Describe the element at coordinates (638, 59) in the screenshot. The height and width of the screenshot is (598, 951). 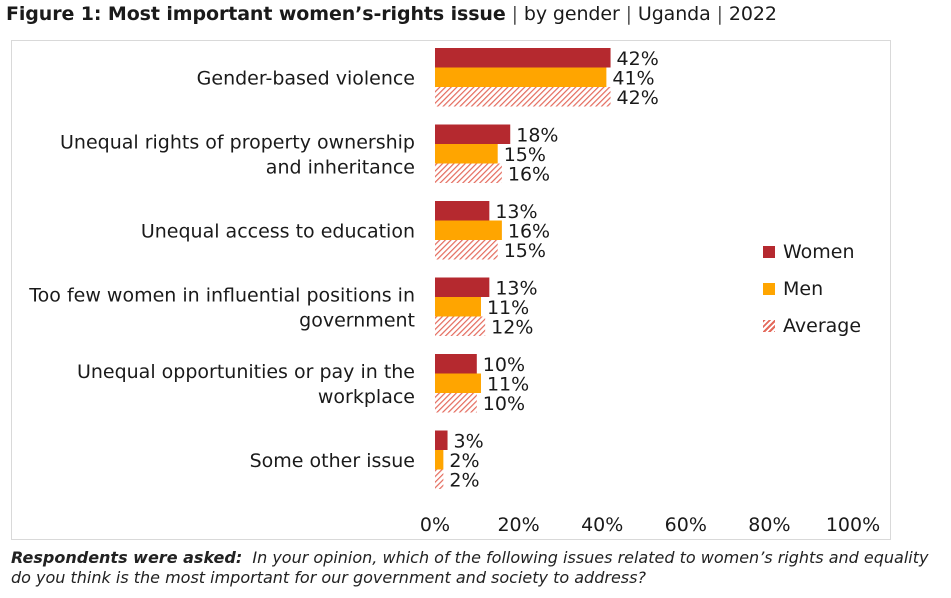
I see `data-label-women: 42%` at that location.